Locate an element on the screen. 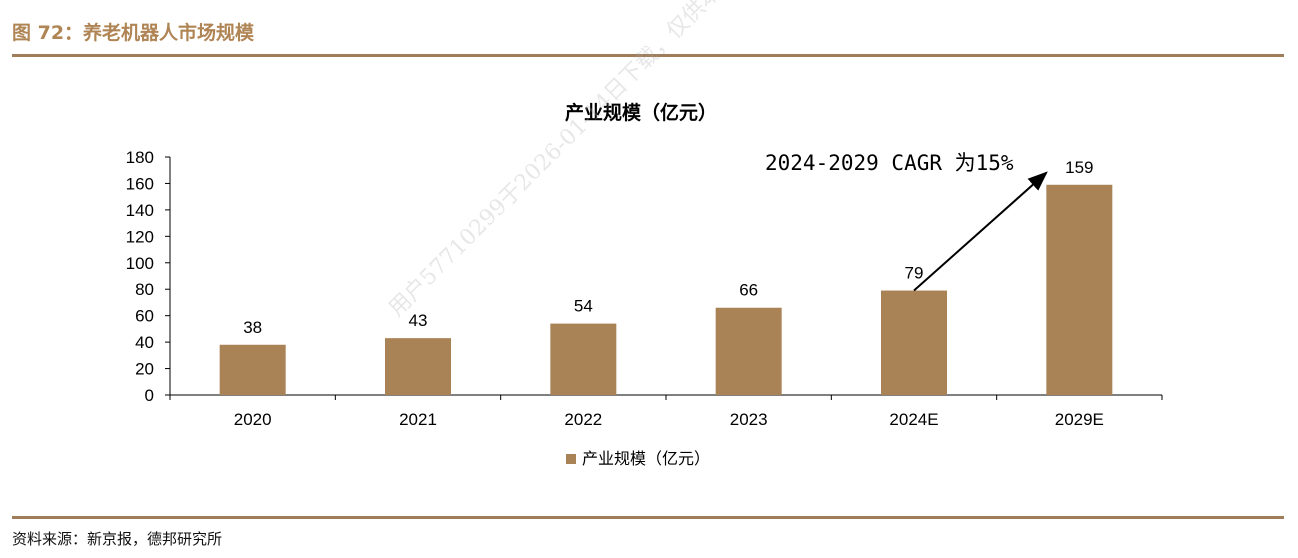  data-label-2029E: 159 is located at coordinates (1079, 167).